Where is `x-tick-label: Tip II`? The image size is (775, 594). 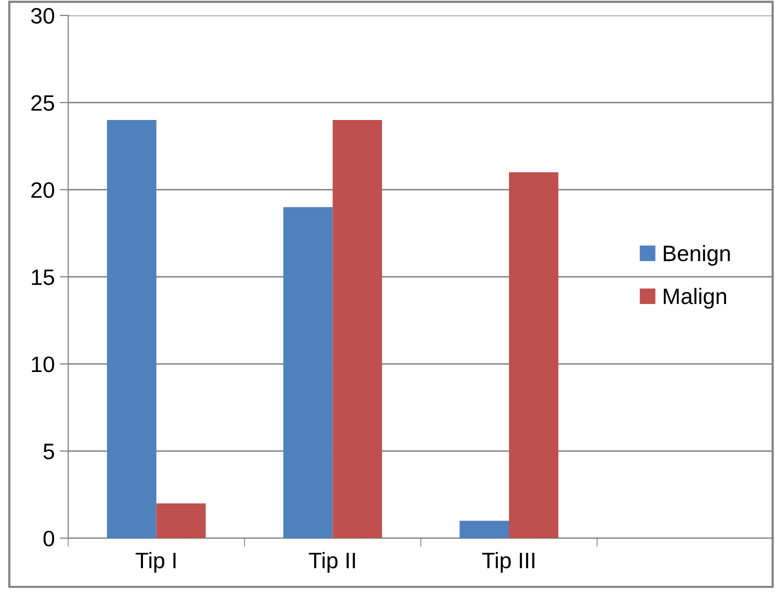
x-tick-label: Tip II is located at coordinates (331, 562).